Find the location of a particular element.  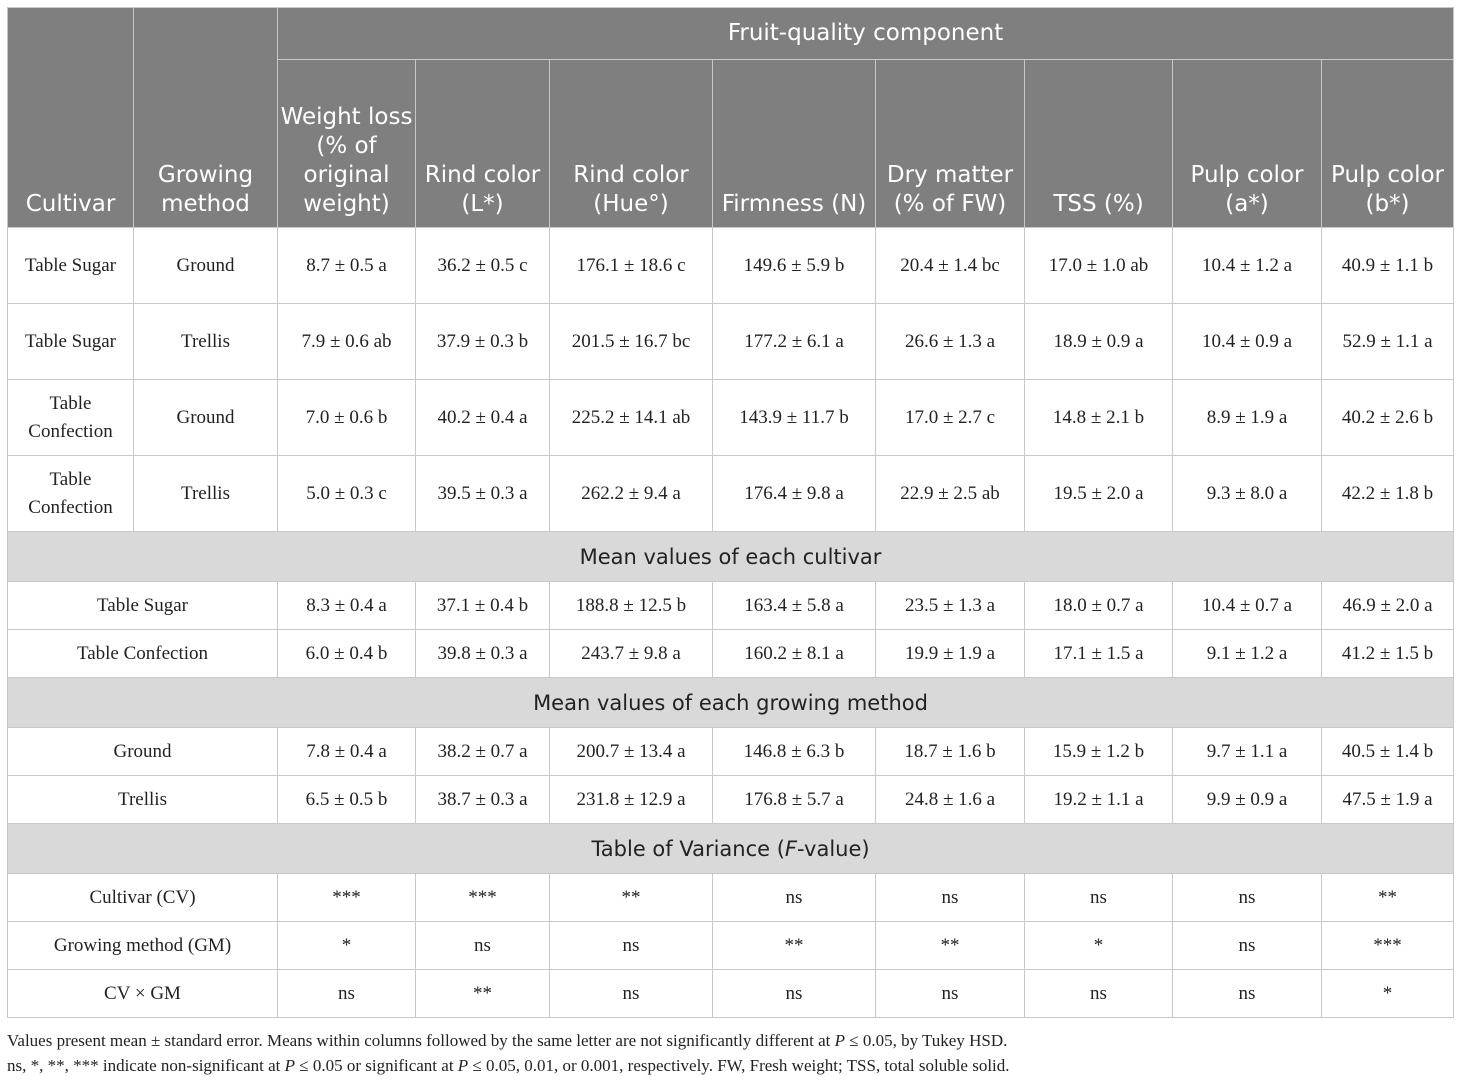

value-cell: 14.8 ± 2.1 b is located at coordinates (1098, 417).